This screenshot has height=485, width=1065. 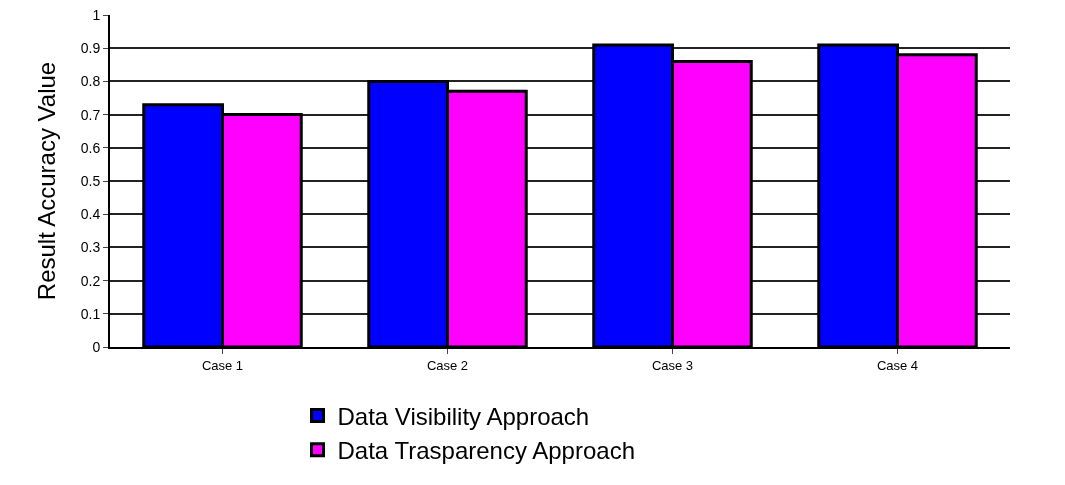 What do you see at coordinates (90, 247) in the screenshot?
I see `y-tick-label: 0.3` at bounding box center [90, 247].